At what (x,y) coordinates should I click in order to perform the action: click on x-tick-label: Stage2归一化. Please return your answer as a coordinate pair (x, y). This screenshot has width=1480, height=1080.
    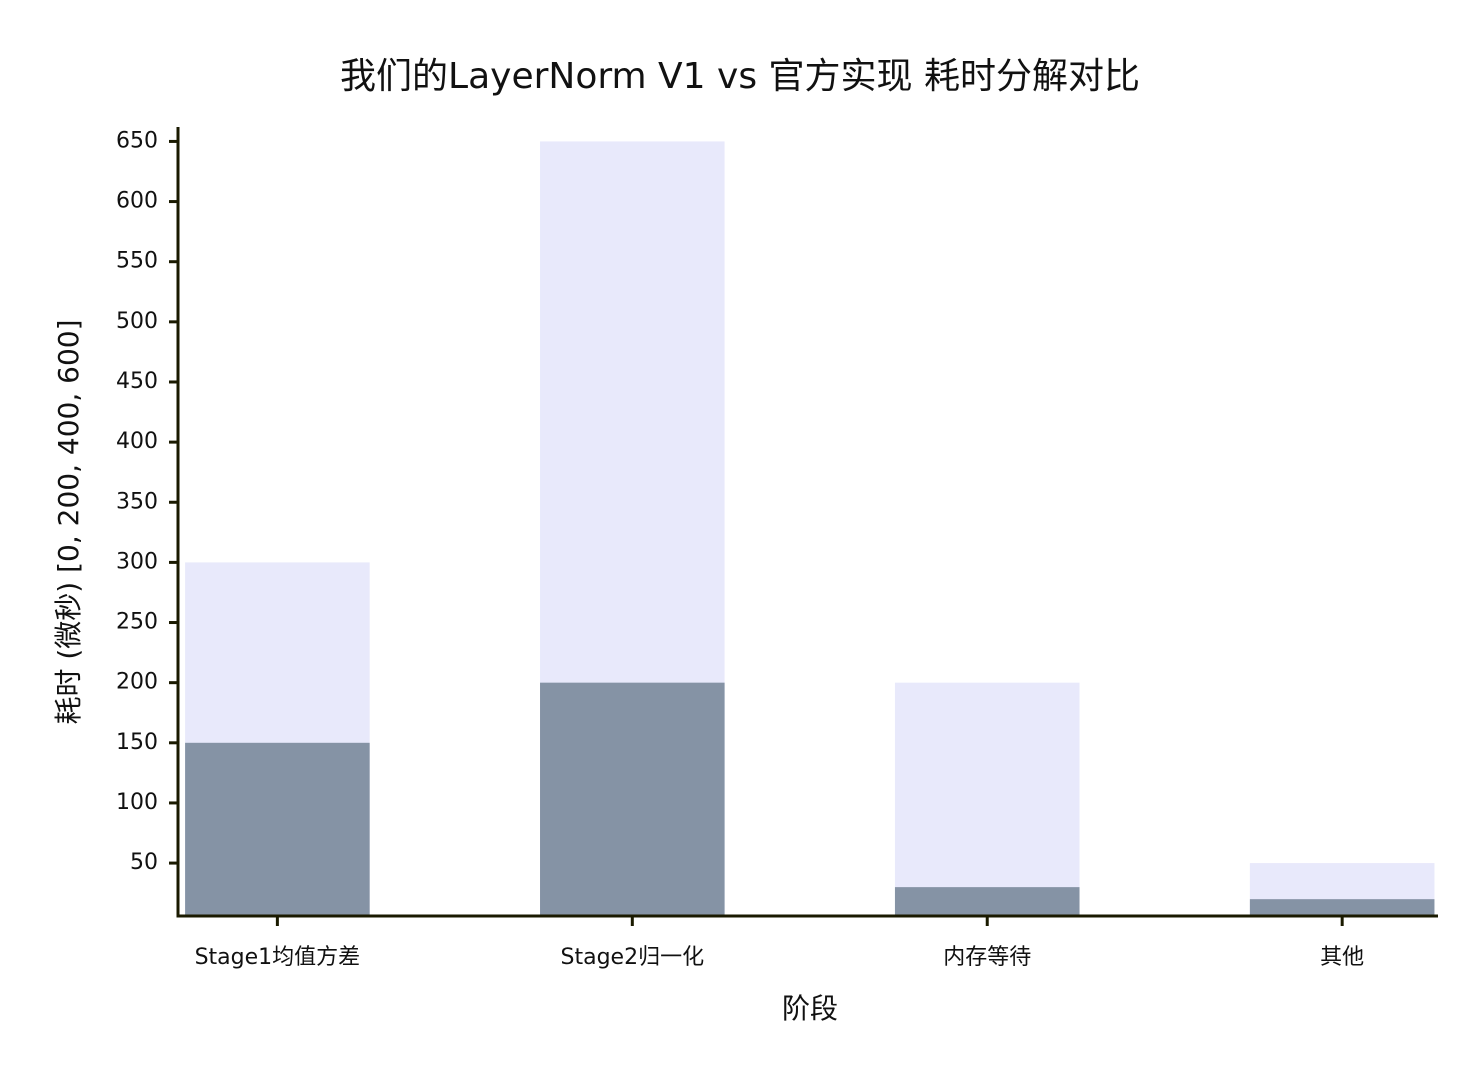
    Looking at the image, I should click on (633, 957).